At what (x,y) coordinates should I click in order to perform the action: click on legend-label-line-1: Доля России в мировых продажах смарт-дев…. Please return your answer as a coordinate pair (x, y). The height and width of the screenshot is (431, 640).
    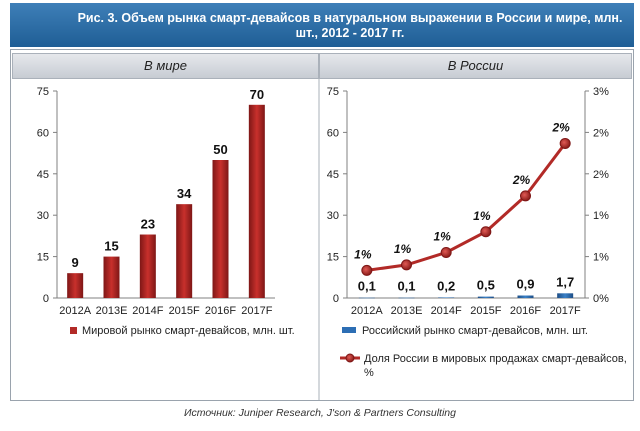
    Looking at the image, I should click on (495, 359).